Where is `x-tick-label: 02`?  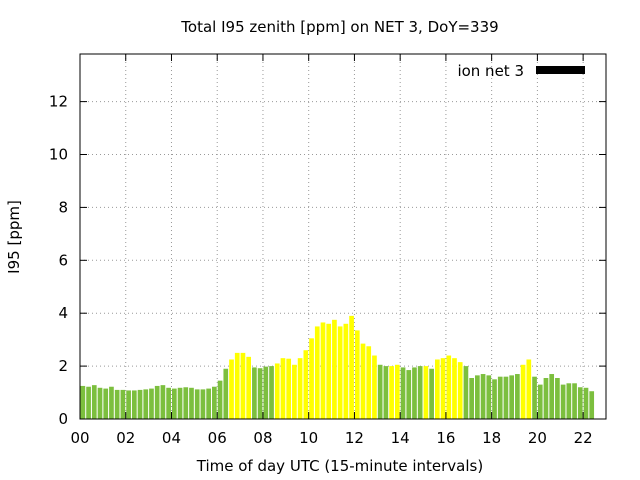 x-tick-label: 02 is located at coordinates (125, 438).